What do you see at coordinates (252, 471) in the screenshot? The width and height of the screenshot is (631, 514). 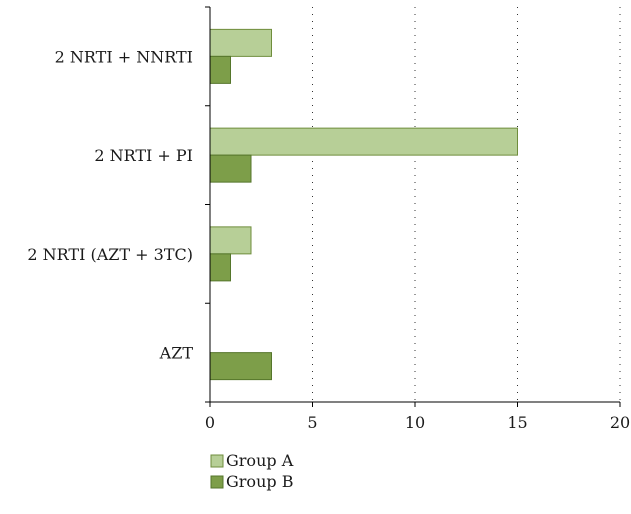 I see `legend: Group A Group B` at bounding box center [252, 471].